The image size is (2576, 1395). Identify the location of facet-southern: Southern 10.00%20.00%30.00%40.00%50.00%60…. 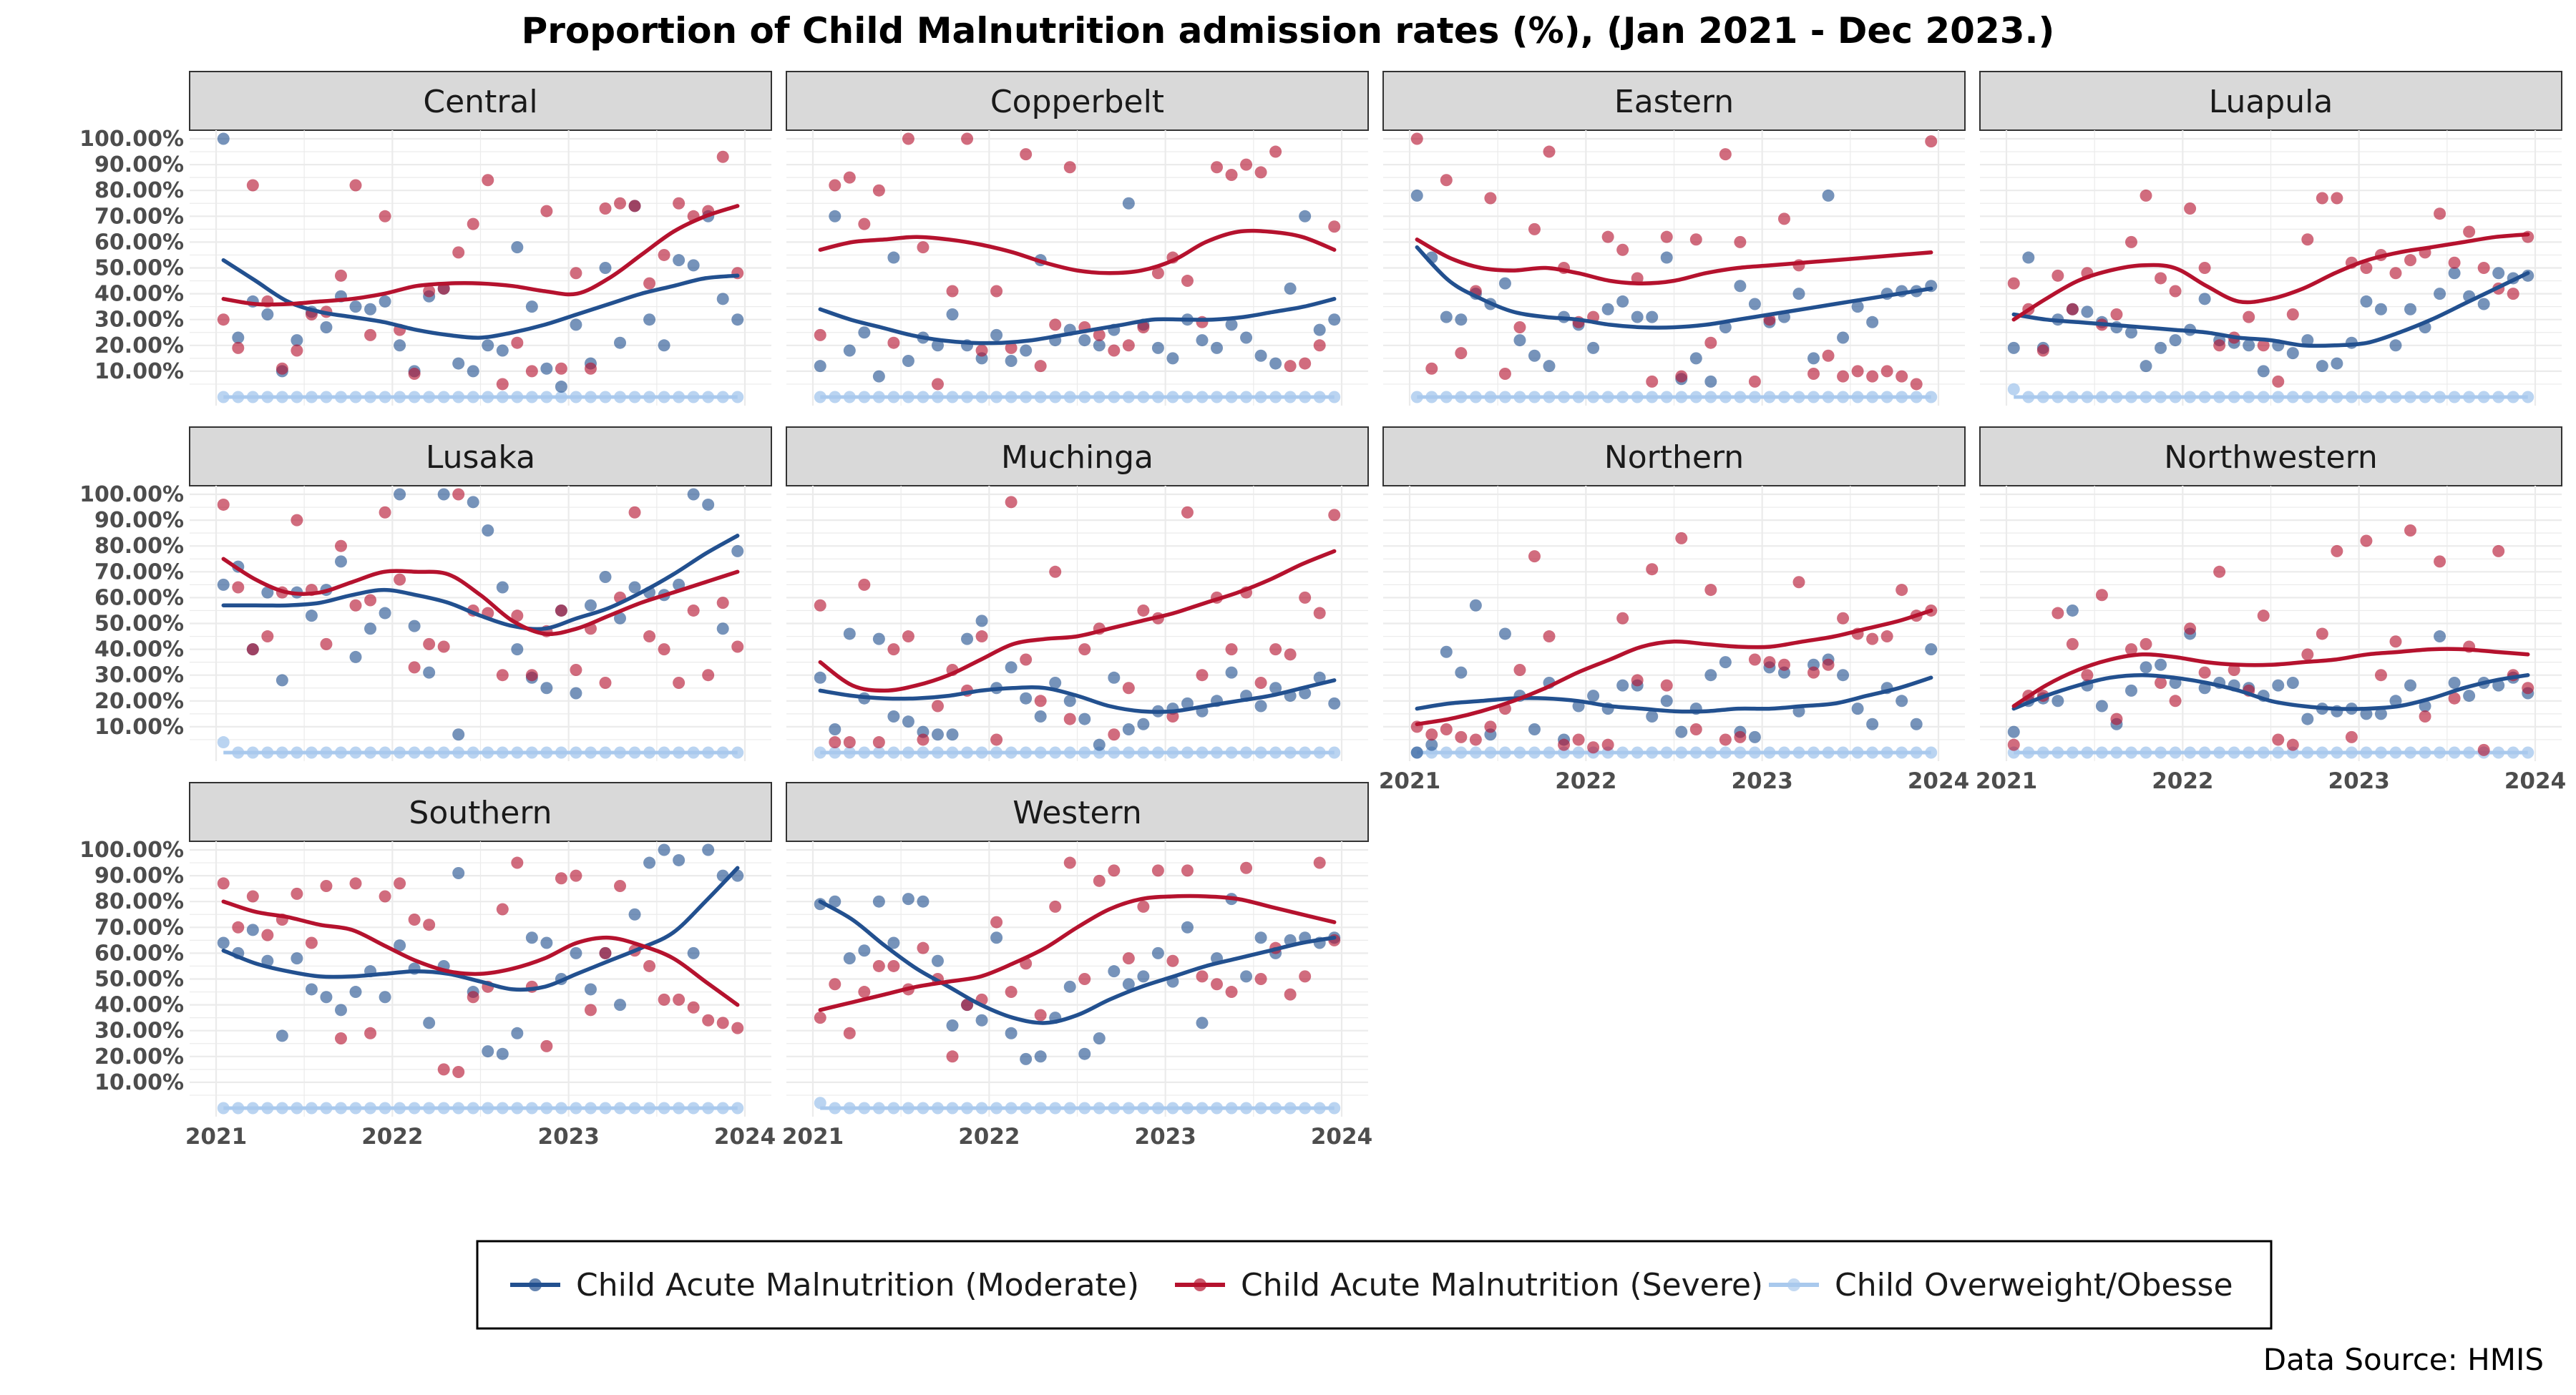
(427, 966).